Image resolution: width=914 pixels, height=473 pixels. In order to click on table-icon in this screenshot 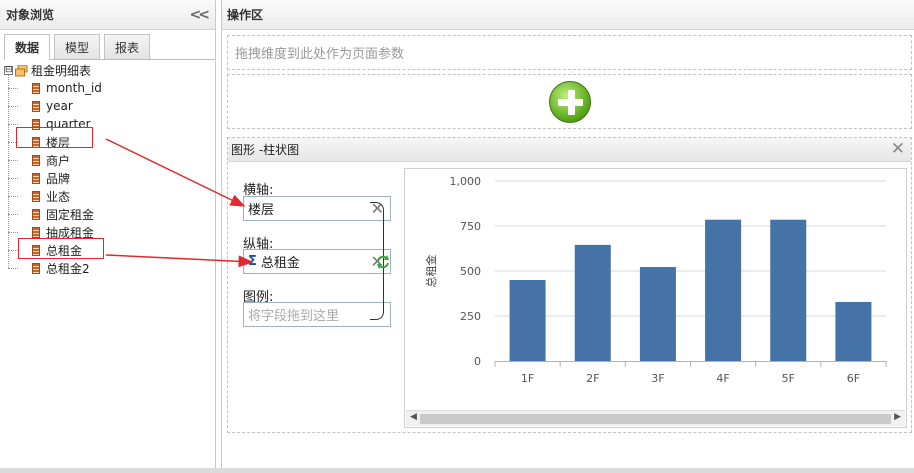, I will do `click(21, 70)`.